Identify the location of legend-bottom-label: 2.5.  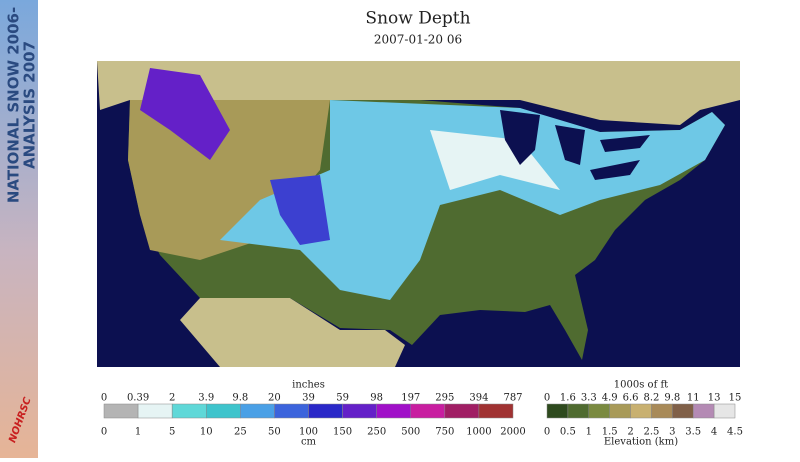
(651, 432).